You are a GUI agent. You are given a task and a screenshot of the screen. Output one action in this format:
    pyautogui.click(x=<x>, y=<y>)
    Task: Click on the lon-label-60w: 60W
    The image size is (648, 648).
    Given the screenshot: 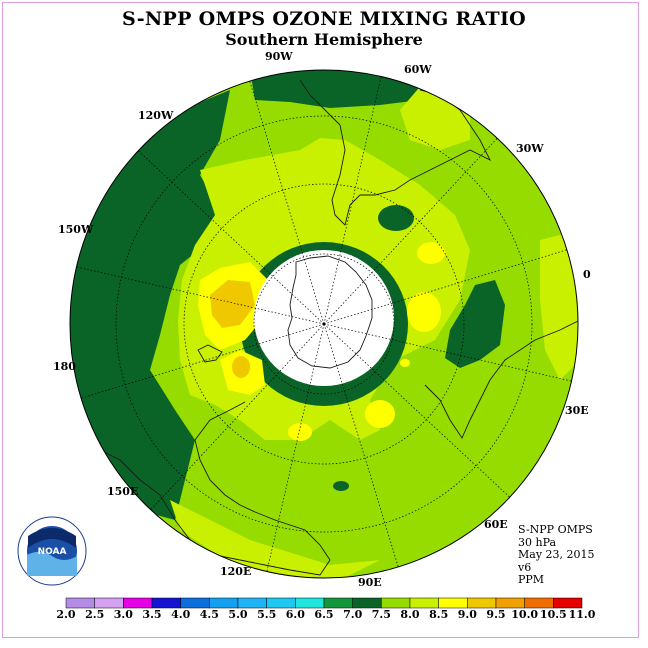 What is the action you would take?
    pyautogui.click(x=418, y=69)
    